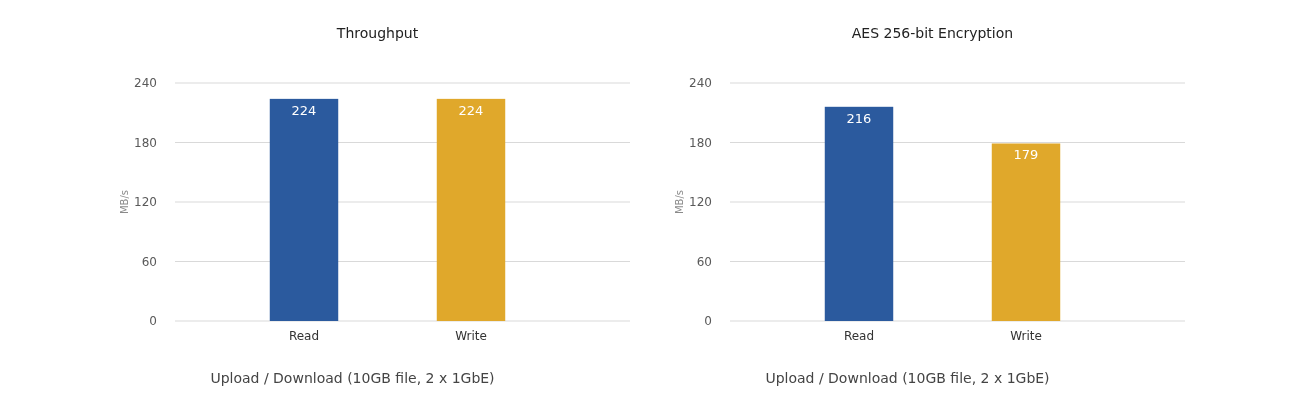  I want to click on data-label: 179, so click(1026, 155).